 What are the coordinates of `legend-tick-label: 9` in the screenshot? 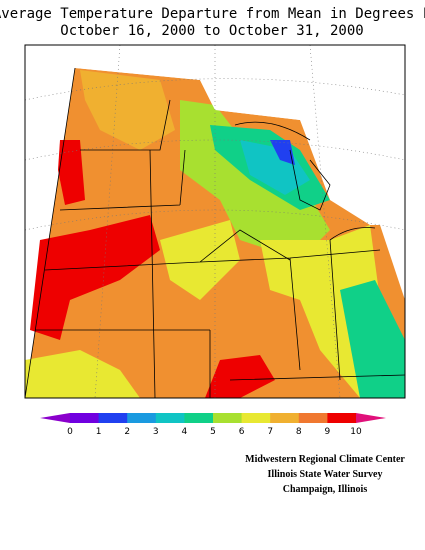 It's located at (328, 432).